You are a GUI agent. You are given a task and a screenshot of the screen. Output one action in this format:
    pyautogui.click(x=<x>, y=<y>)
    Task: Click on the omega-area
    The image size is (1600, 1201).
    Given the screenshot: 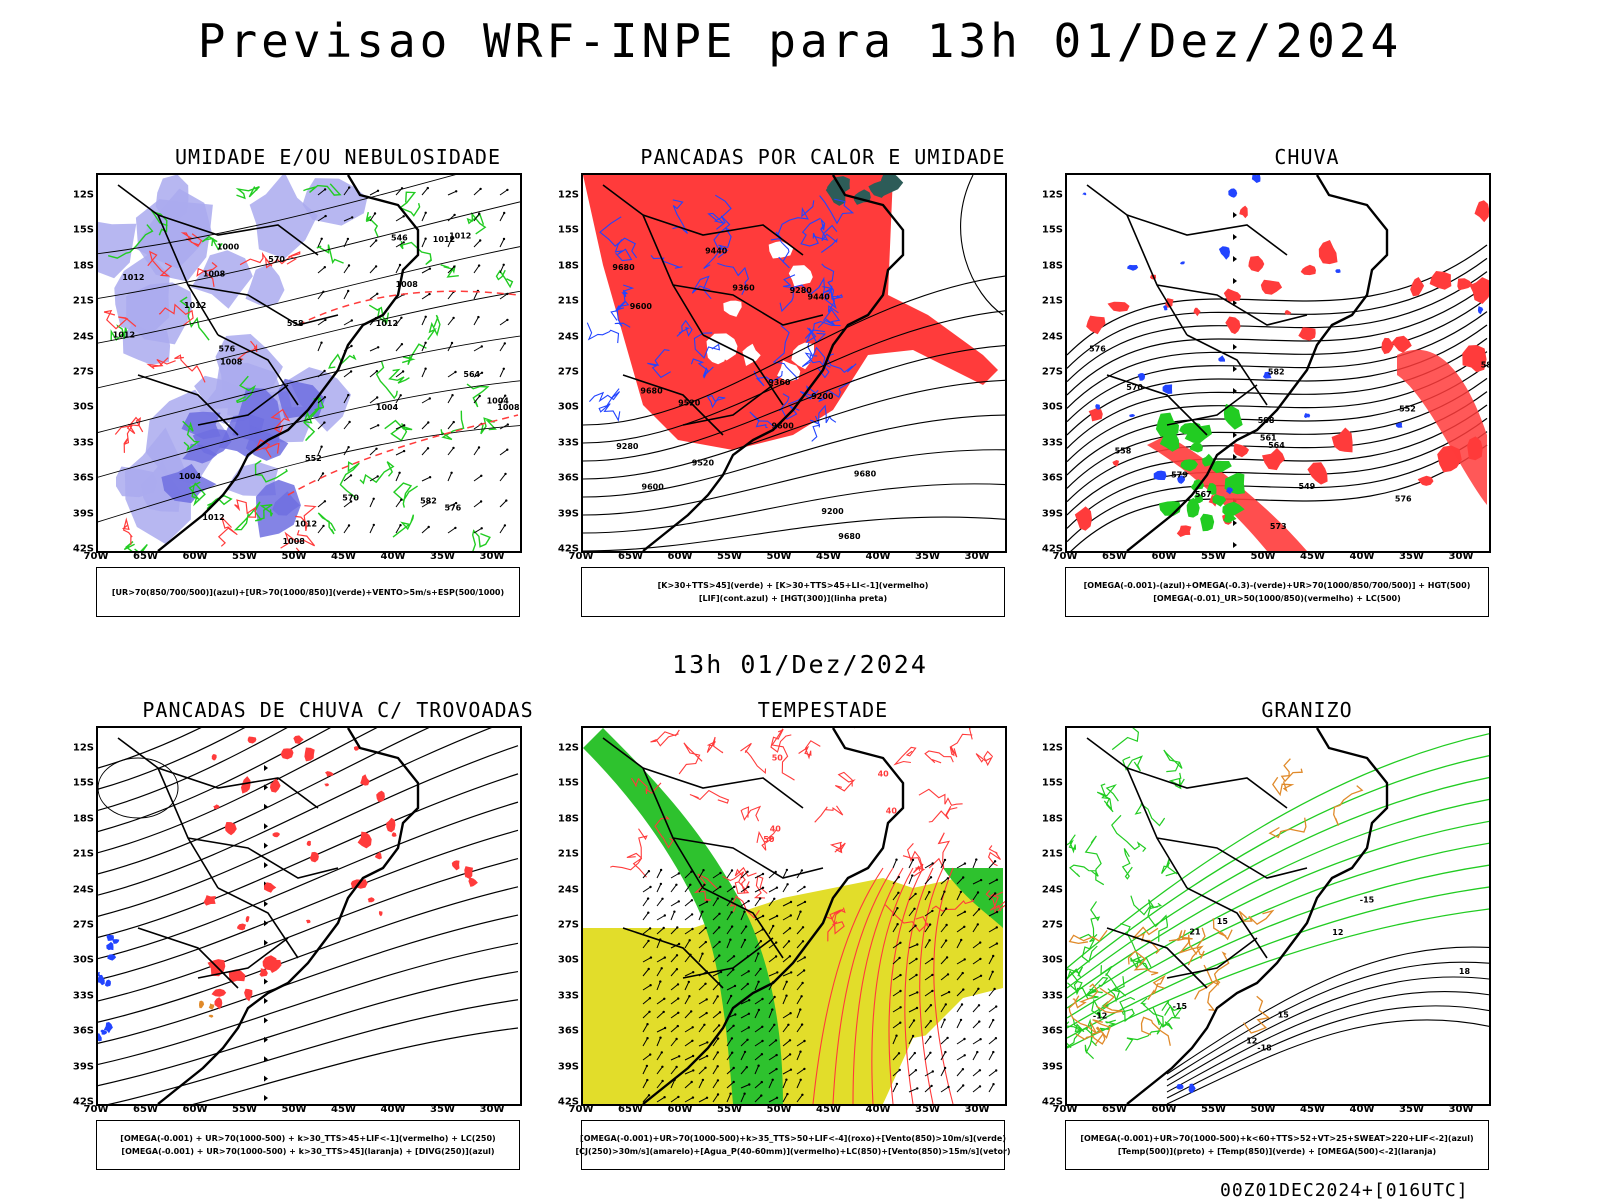 What is the action you would take?
    pyautogui.click(x=1132, y=415)
    